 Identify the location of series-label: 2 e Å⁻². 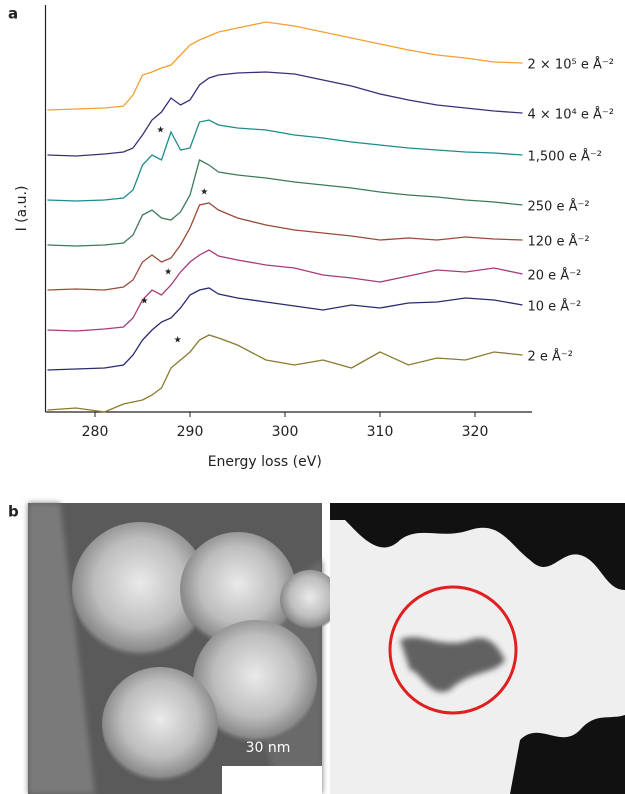
(551, 357).